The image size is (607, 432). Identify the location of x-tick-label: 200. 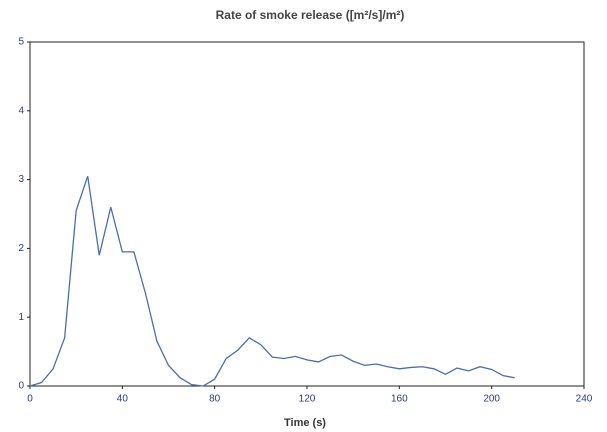
(491, 399).